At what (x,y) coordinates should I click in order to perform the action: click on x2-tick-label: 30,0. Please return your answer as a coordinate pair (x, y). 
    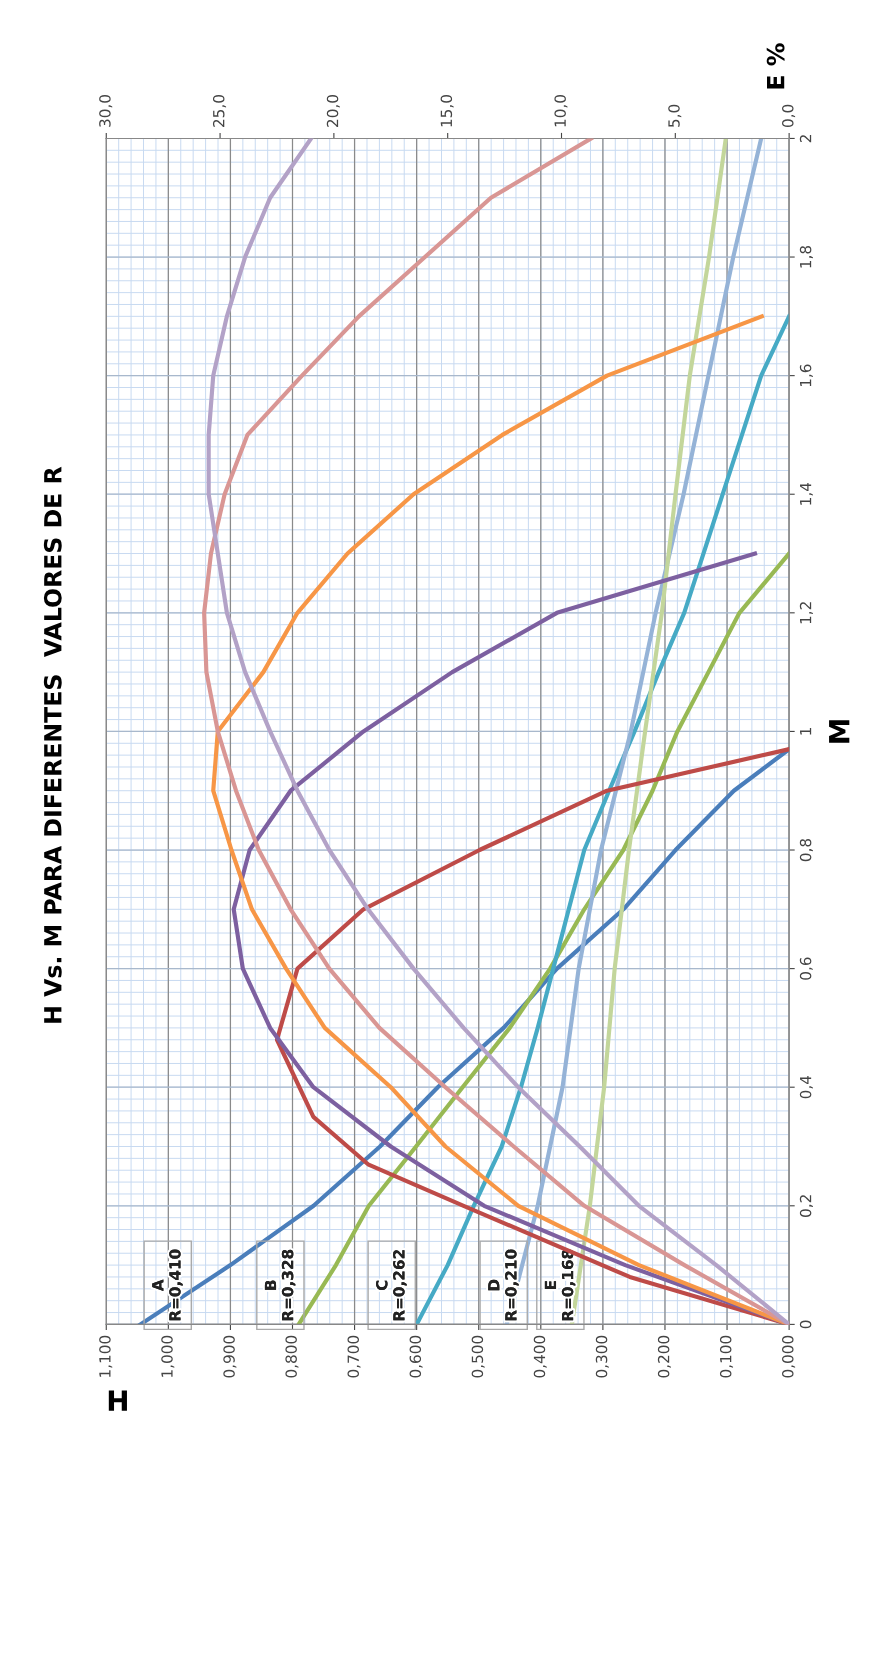
    Looking at the image, I should click on (106, 111).